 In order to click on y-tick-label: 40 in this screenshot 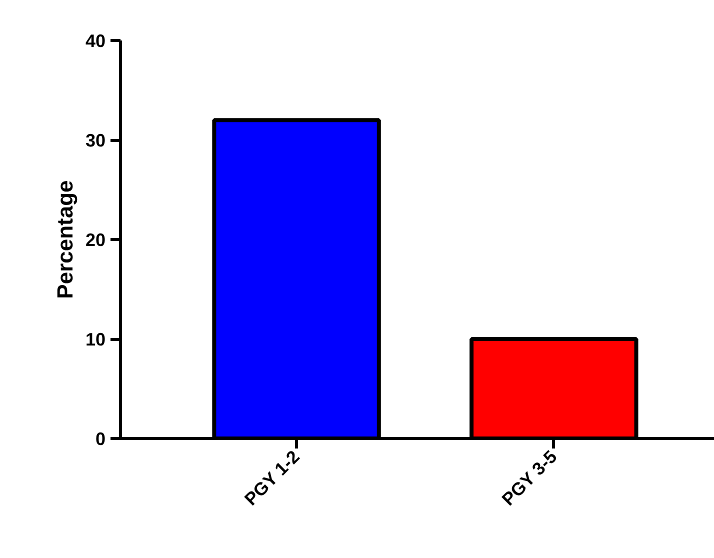, I will do `click(95, 41)`.